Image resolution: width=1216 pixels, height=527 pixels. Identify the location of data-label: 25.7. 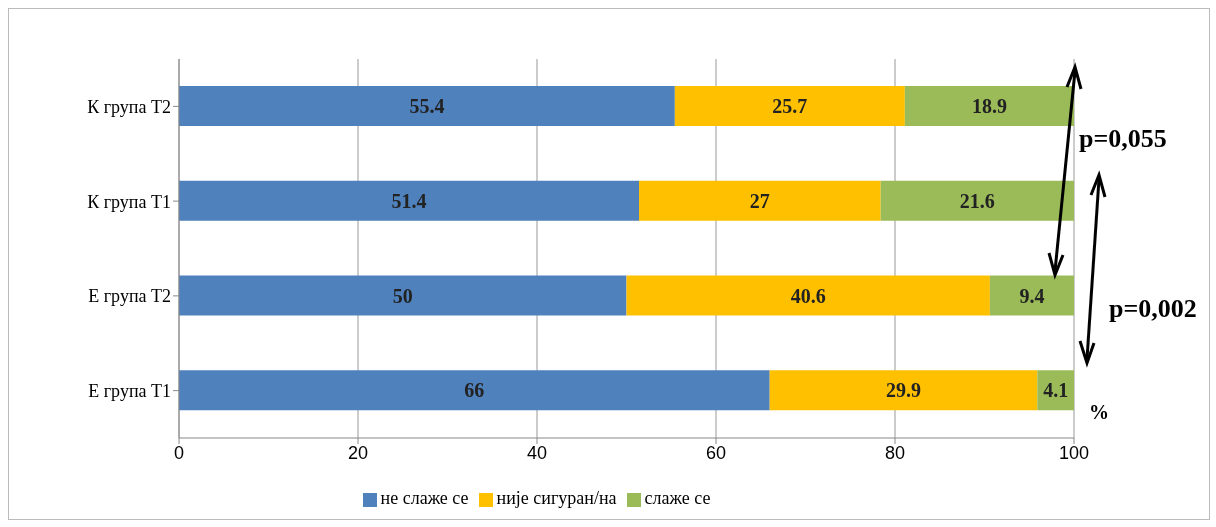
(790, 106).